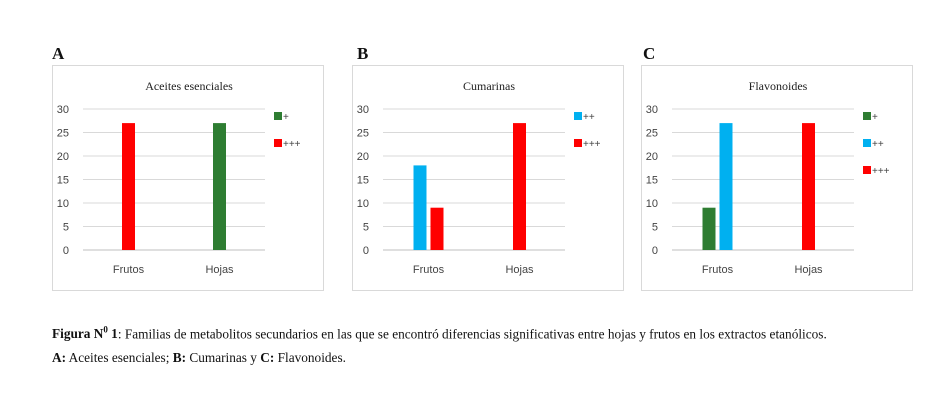  I want to click on caption-fig-num: 1, so click(112, 334).